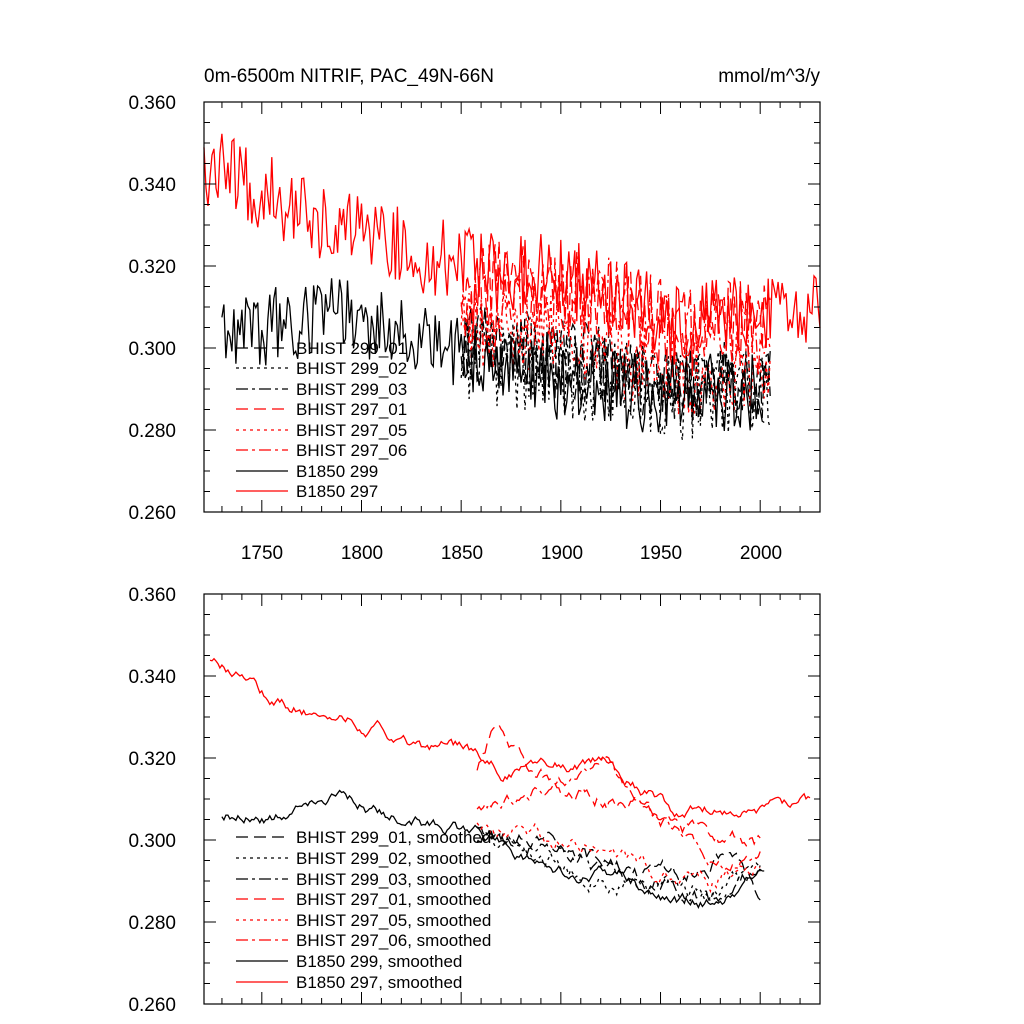 The width and height of the screenshot is (1024, 1024). I want to click on x-tick-label: 1750, so click(262, 553).